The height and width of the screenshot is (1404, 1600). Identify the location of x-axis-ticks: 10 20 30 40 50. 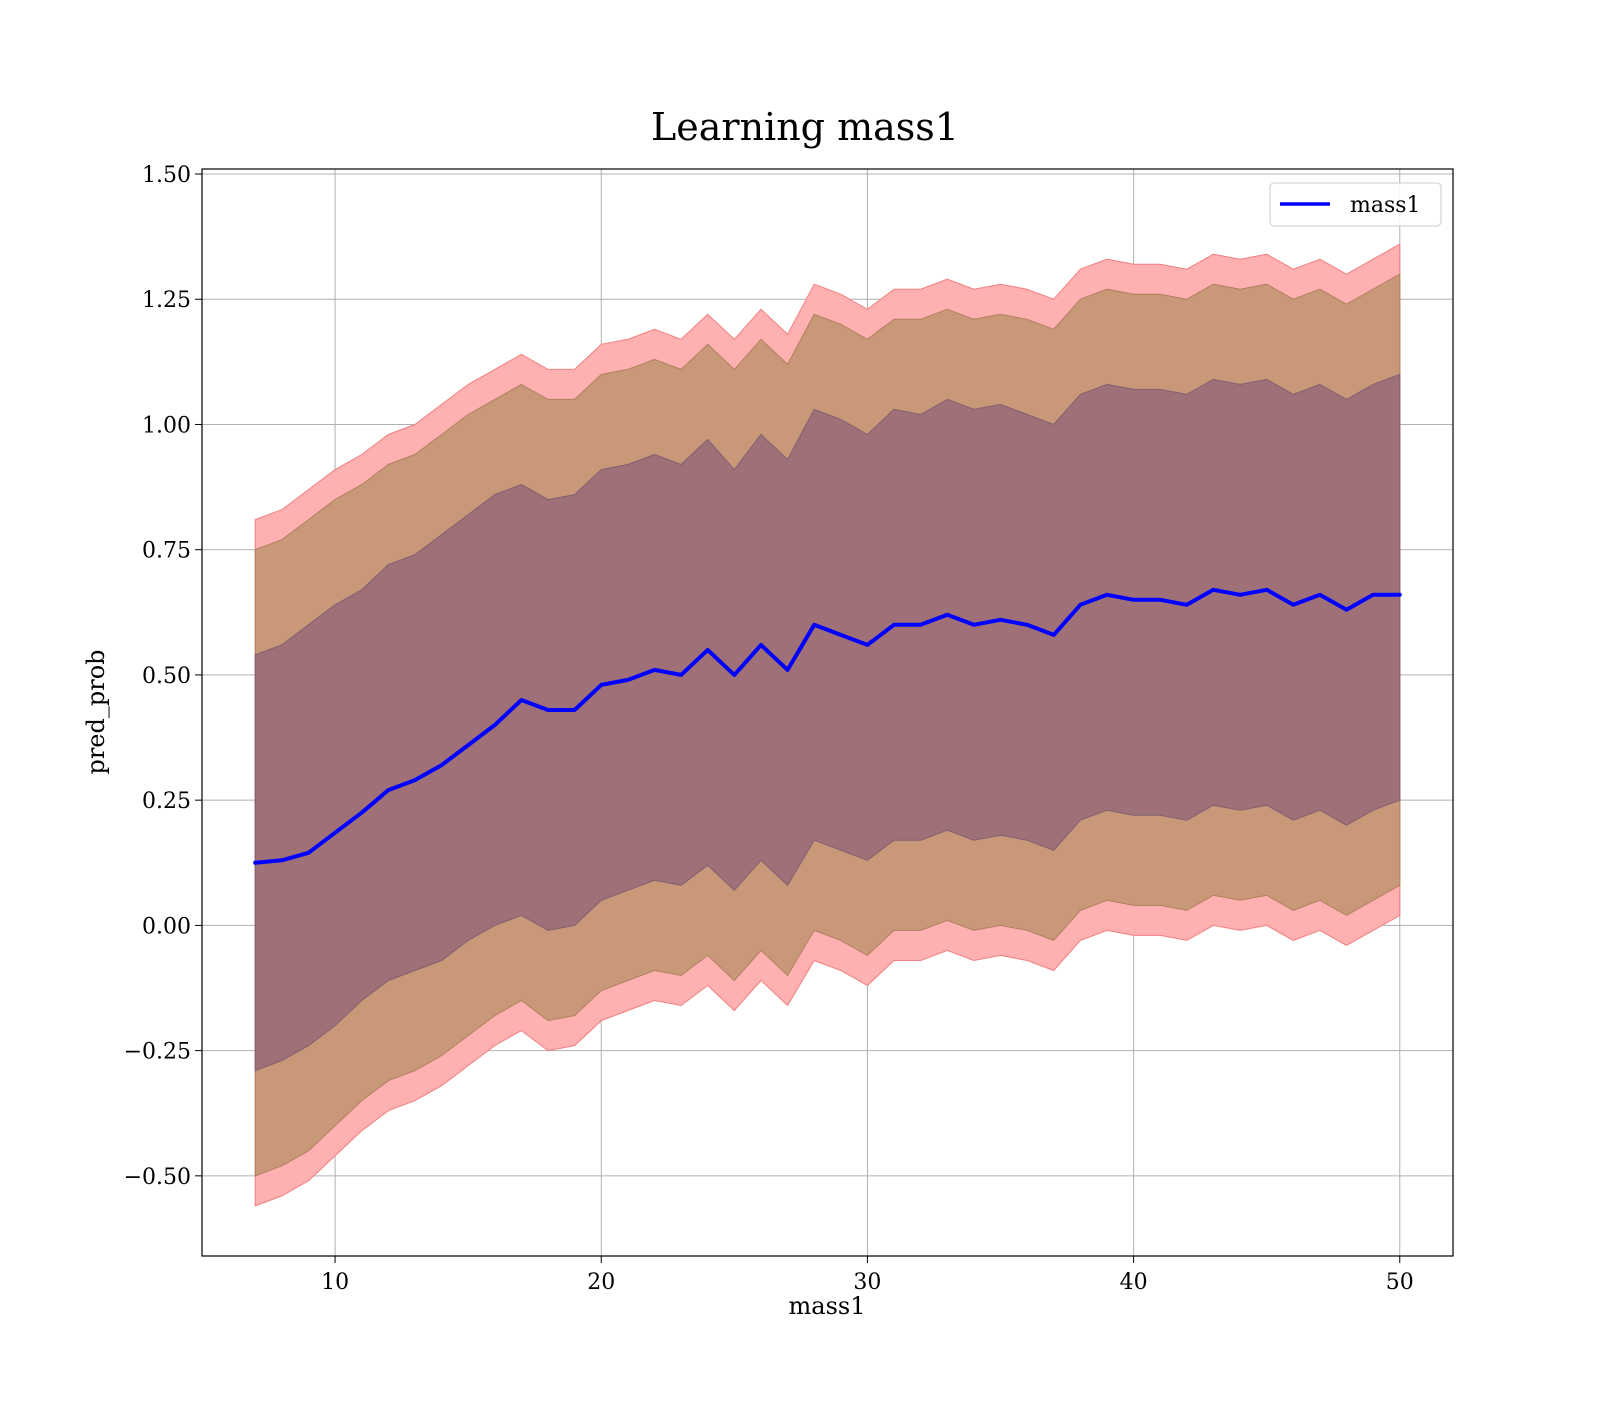
(867, 1275).